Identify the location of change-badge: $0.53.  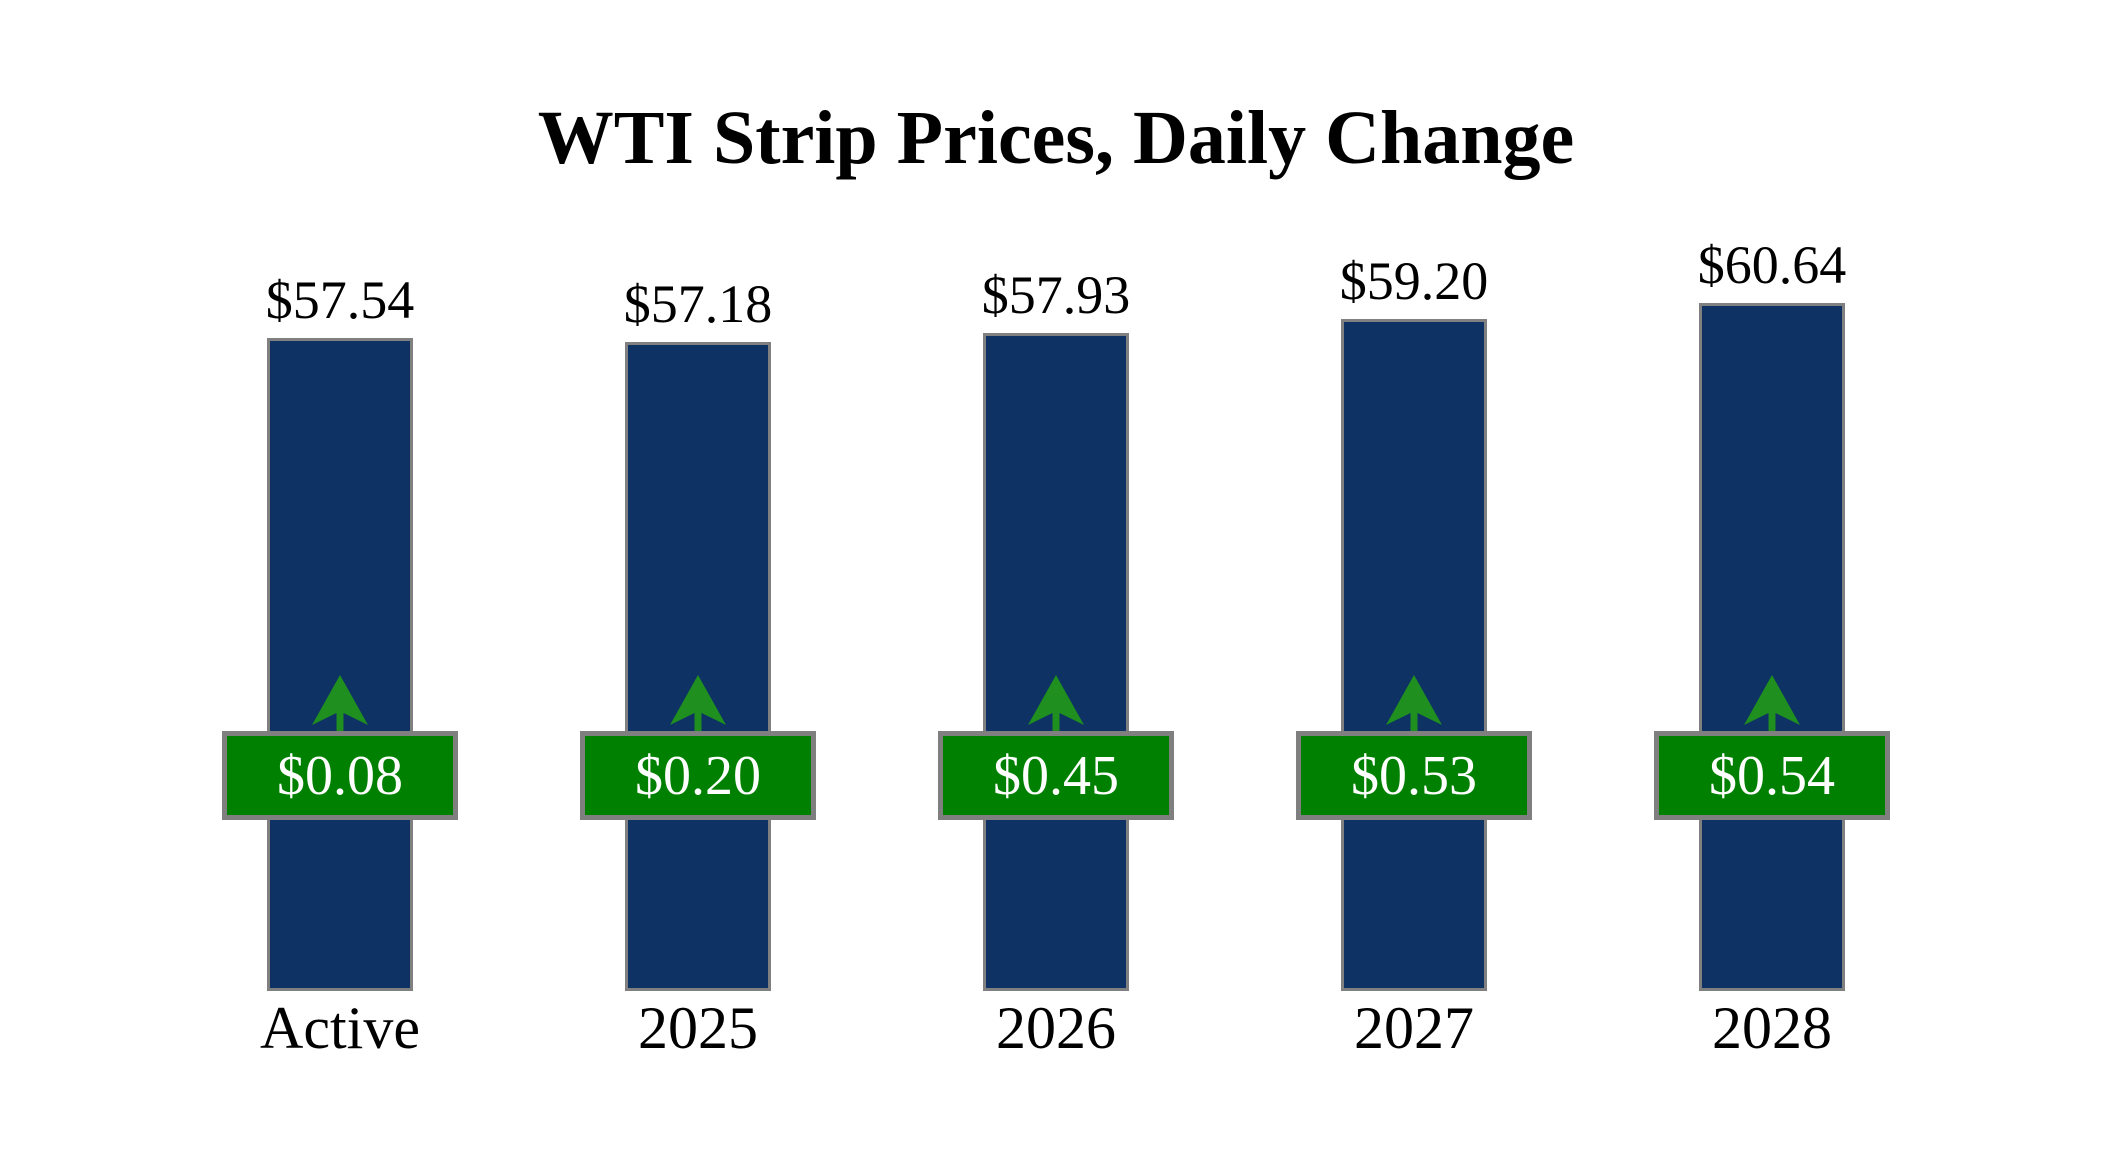
(1414, 775).